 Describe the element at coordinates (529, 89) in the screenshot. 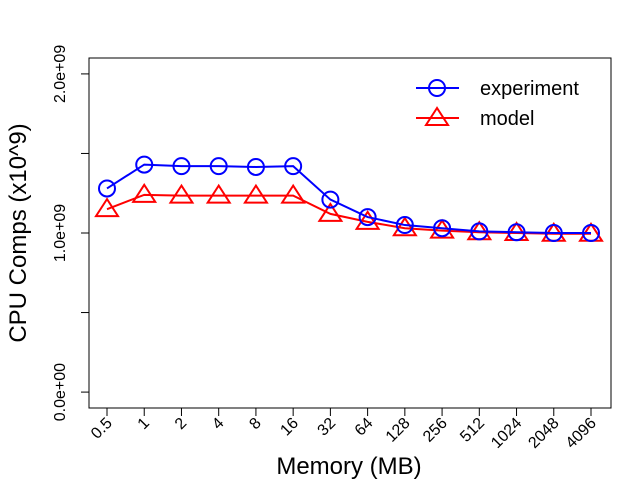

I see `legend-label-experiment: experiment` at that location.